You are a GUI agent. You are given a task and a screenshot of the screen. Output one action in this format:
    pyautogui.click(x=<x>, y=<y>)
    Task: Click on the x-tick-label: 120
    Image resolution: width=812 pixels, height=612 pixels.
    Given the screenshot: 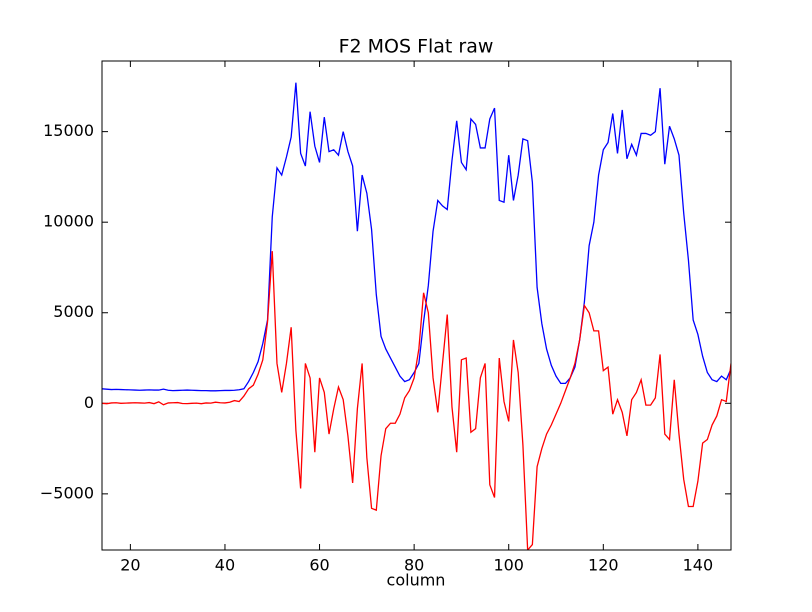 What is the action you would take?
    pyautogui.click(x=603, y=565)
    